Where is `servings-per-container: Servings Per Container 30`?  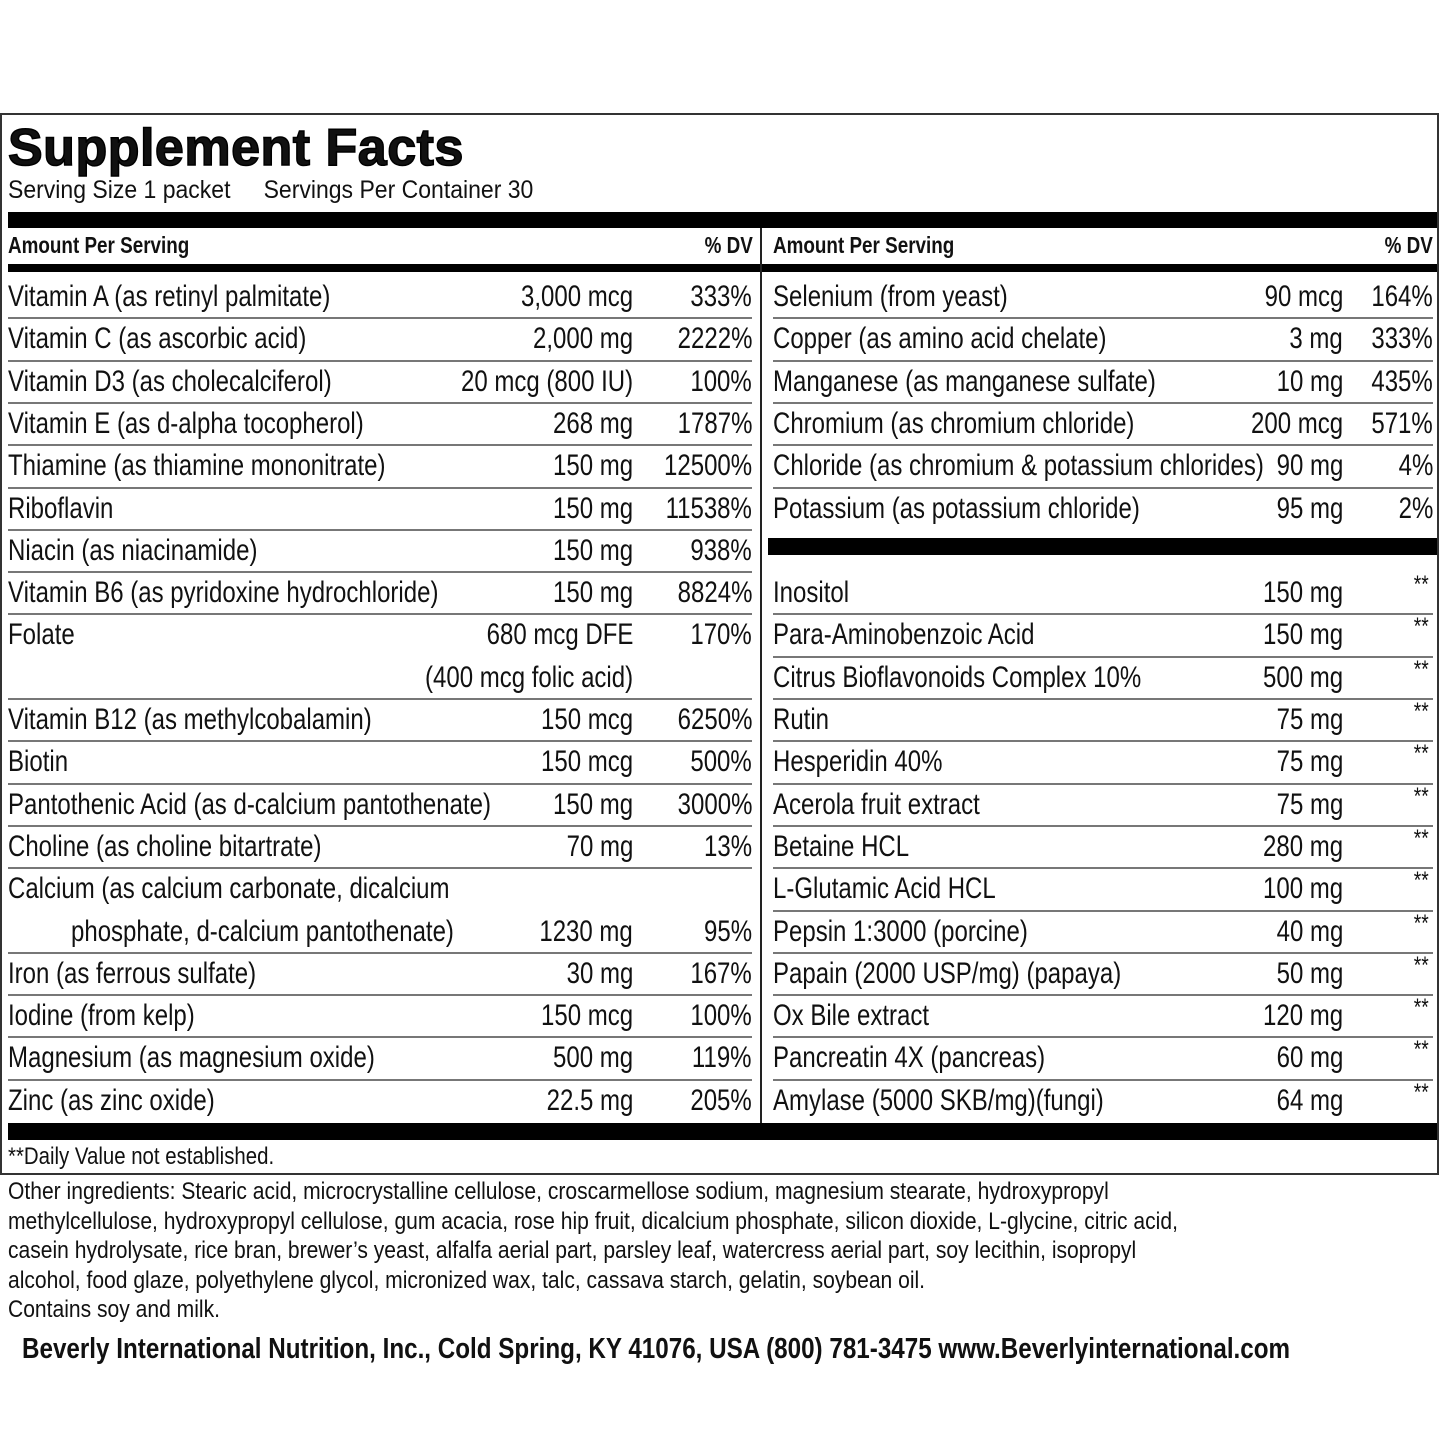 servings-per-container: Servings Per Container 30 is located at coordinates (398, 190).